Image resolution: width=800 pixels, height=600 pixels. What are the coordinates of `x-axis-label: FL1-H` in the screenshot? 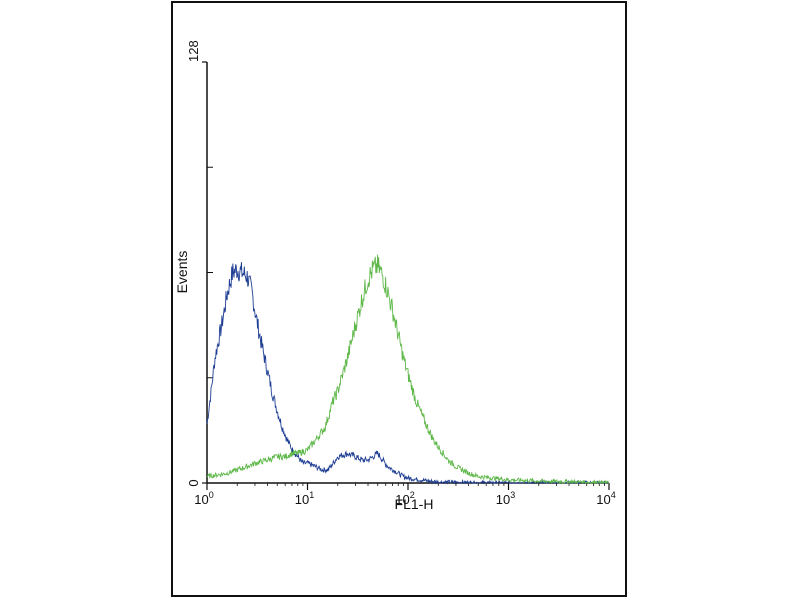 It's located at (414, 504).